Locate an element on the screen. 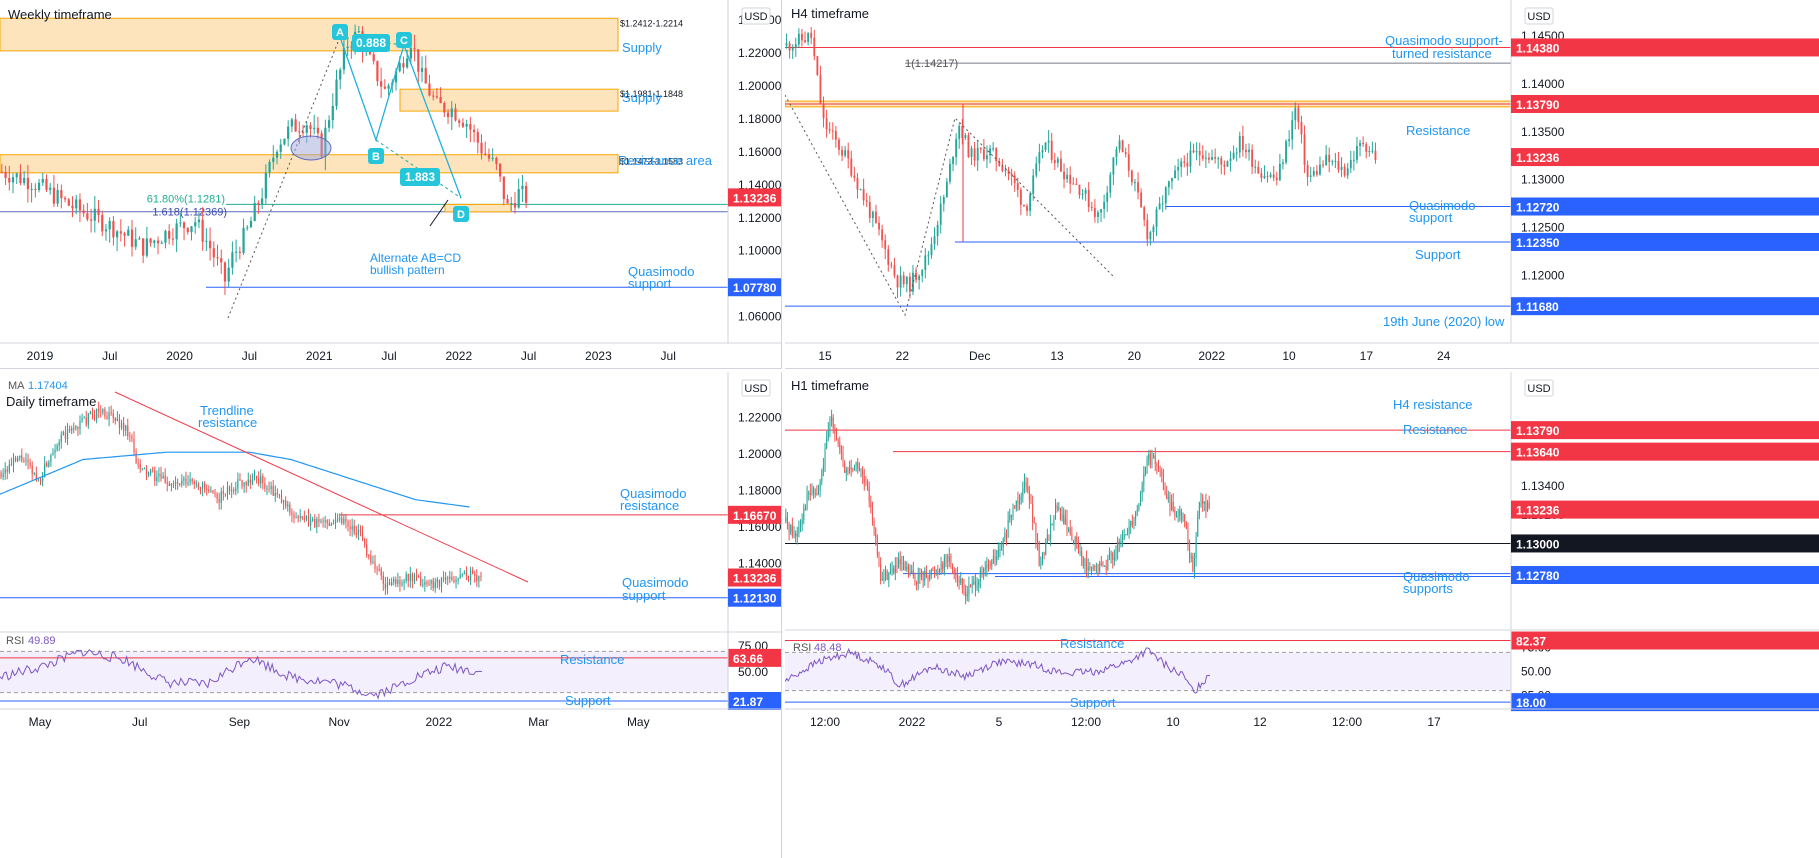 The width and height of the screenshot is (1819, 858). trendline is located at coordinates (321, 487).